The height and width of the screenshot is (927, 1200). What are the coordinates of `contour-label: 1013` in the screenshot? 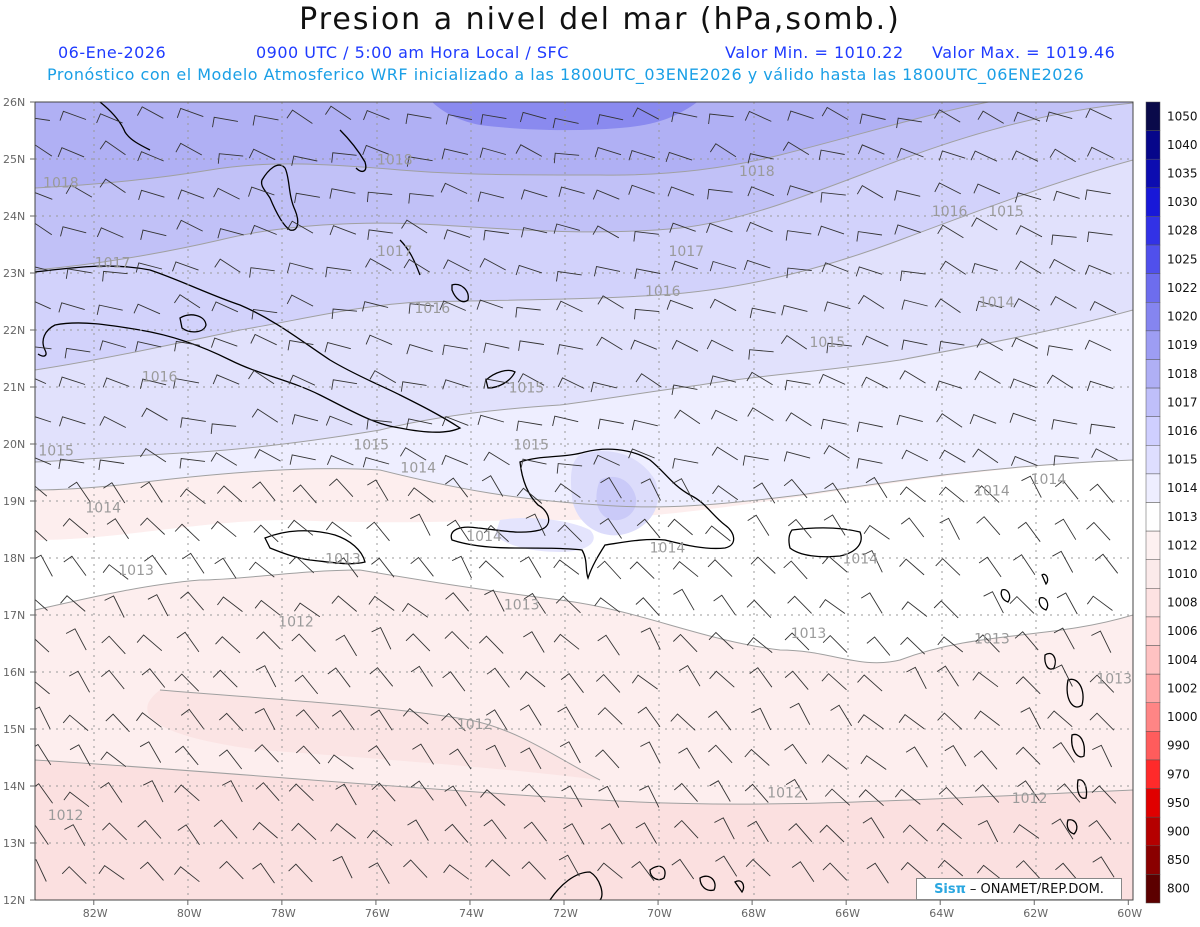 It's located at (809, 634).